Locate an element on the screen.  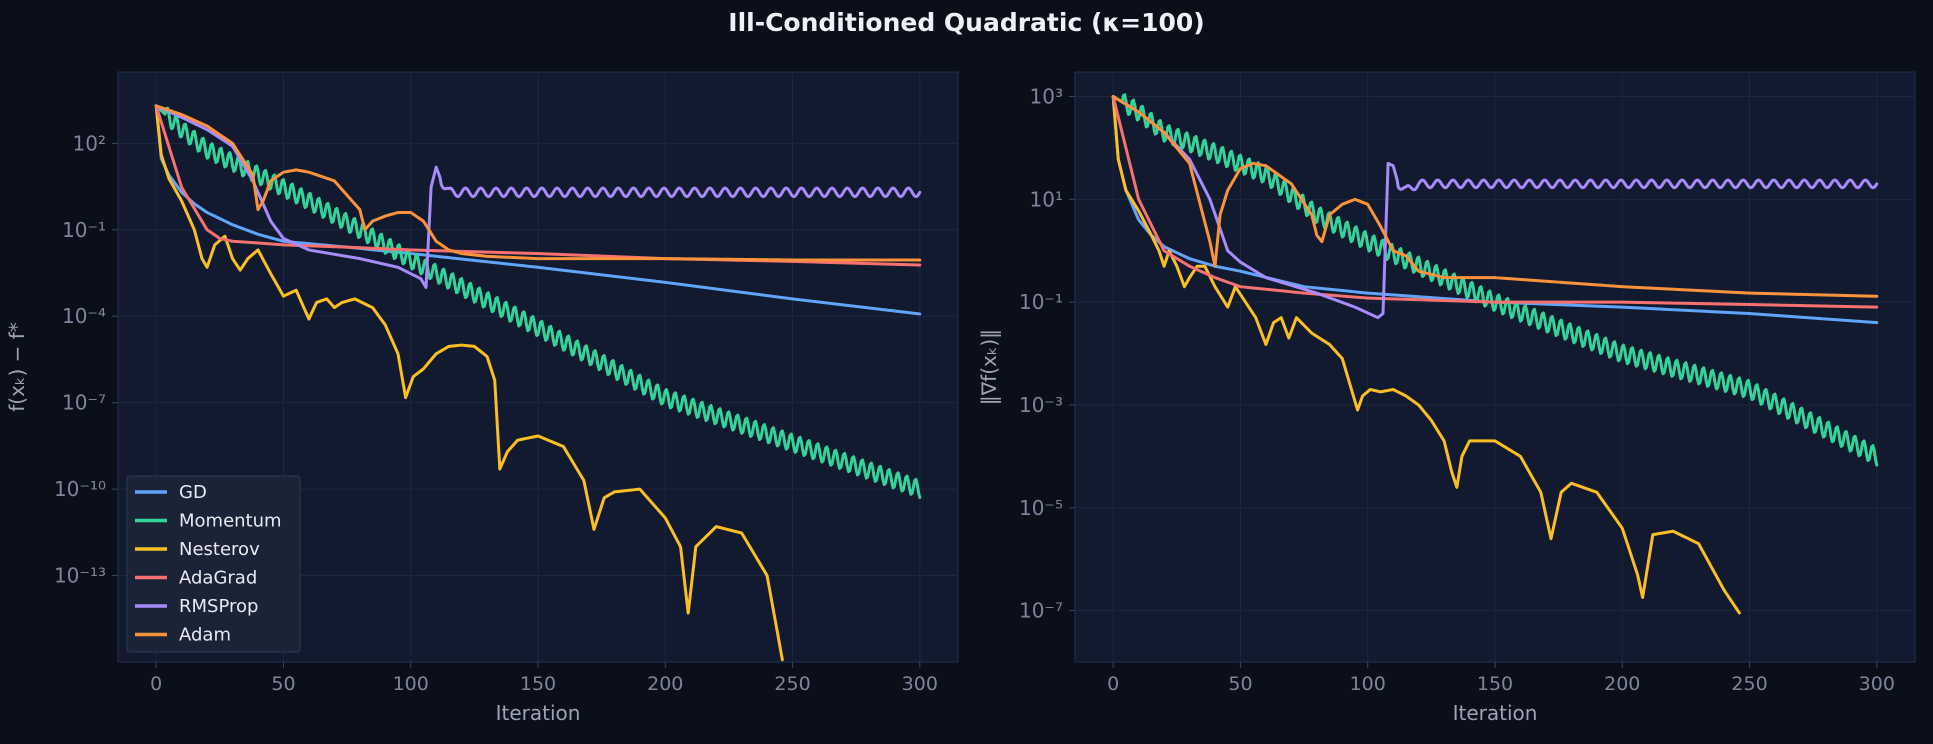
legend-label-adagrad: AdaGrad is located at coordinates (218, 578).